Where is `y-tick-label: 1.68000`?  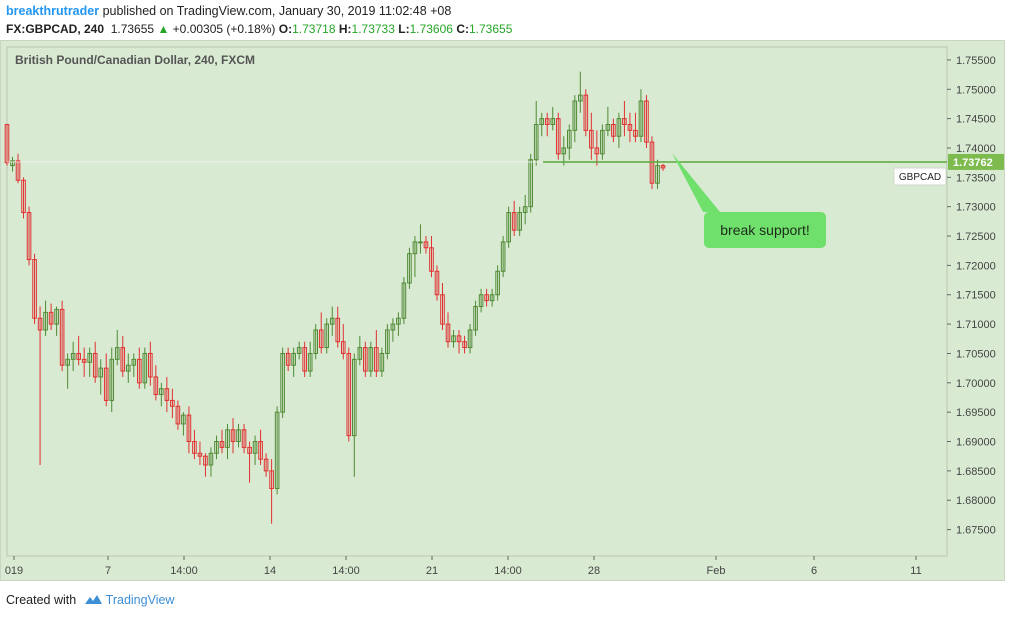
y-tick-label: 1.68000 is located at coordinates (976, 501).